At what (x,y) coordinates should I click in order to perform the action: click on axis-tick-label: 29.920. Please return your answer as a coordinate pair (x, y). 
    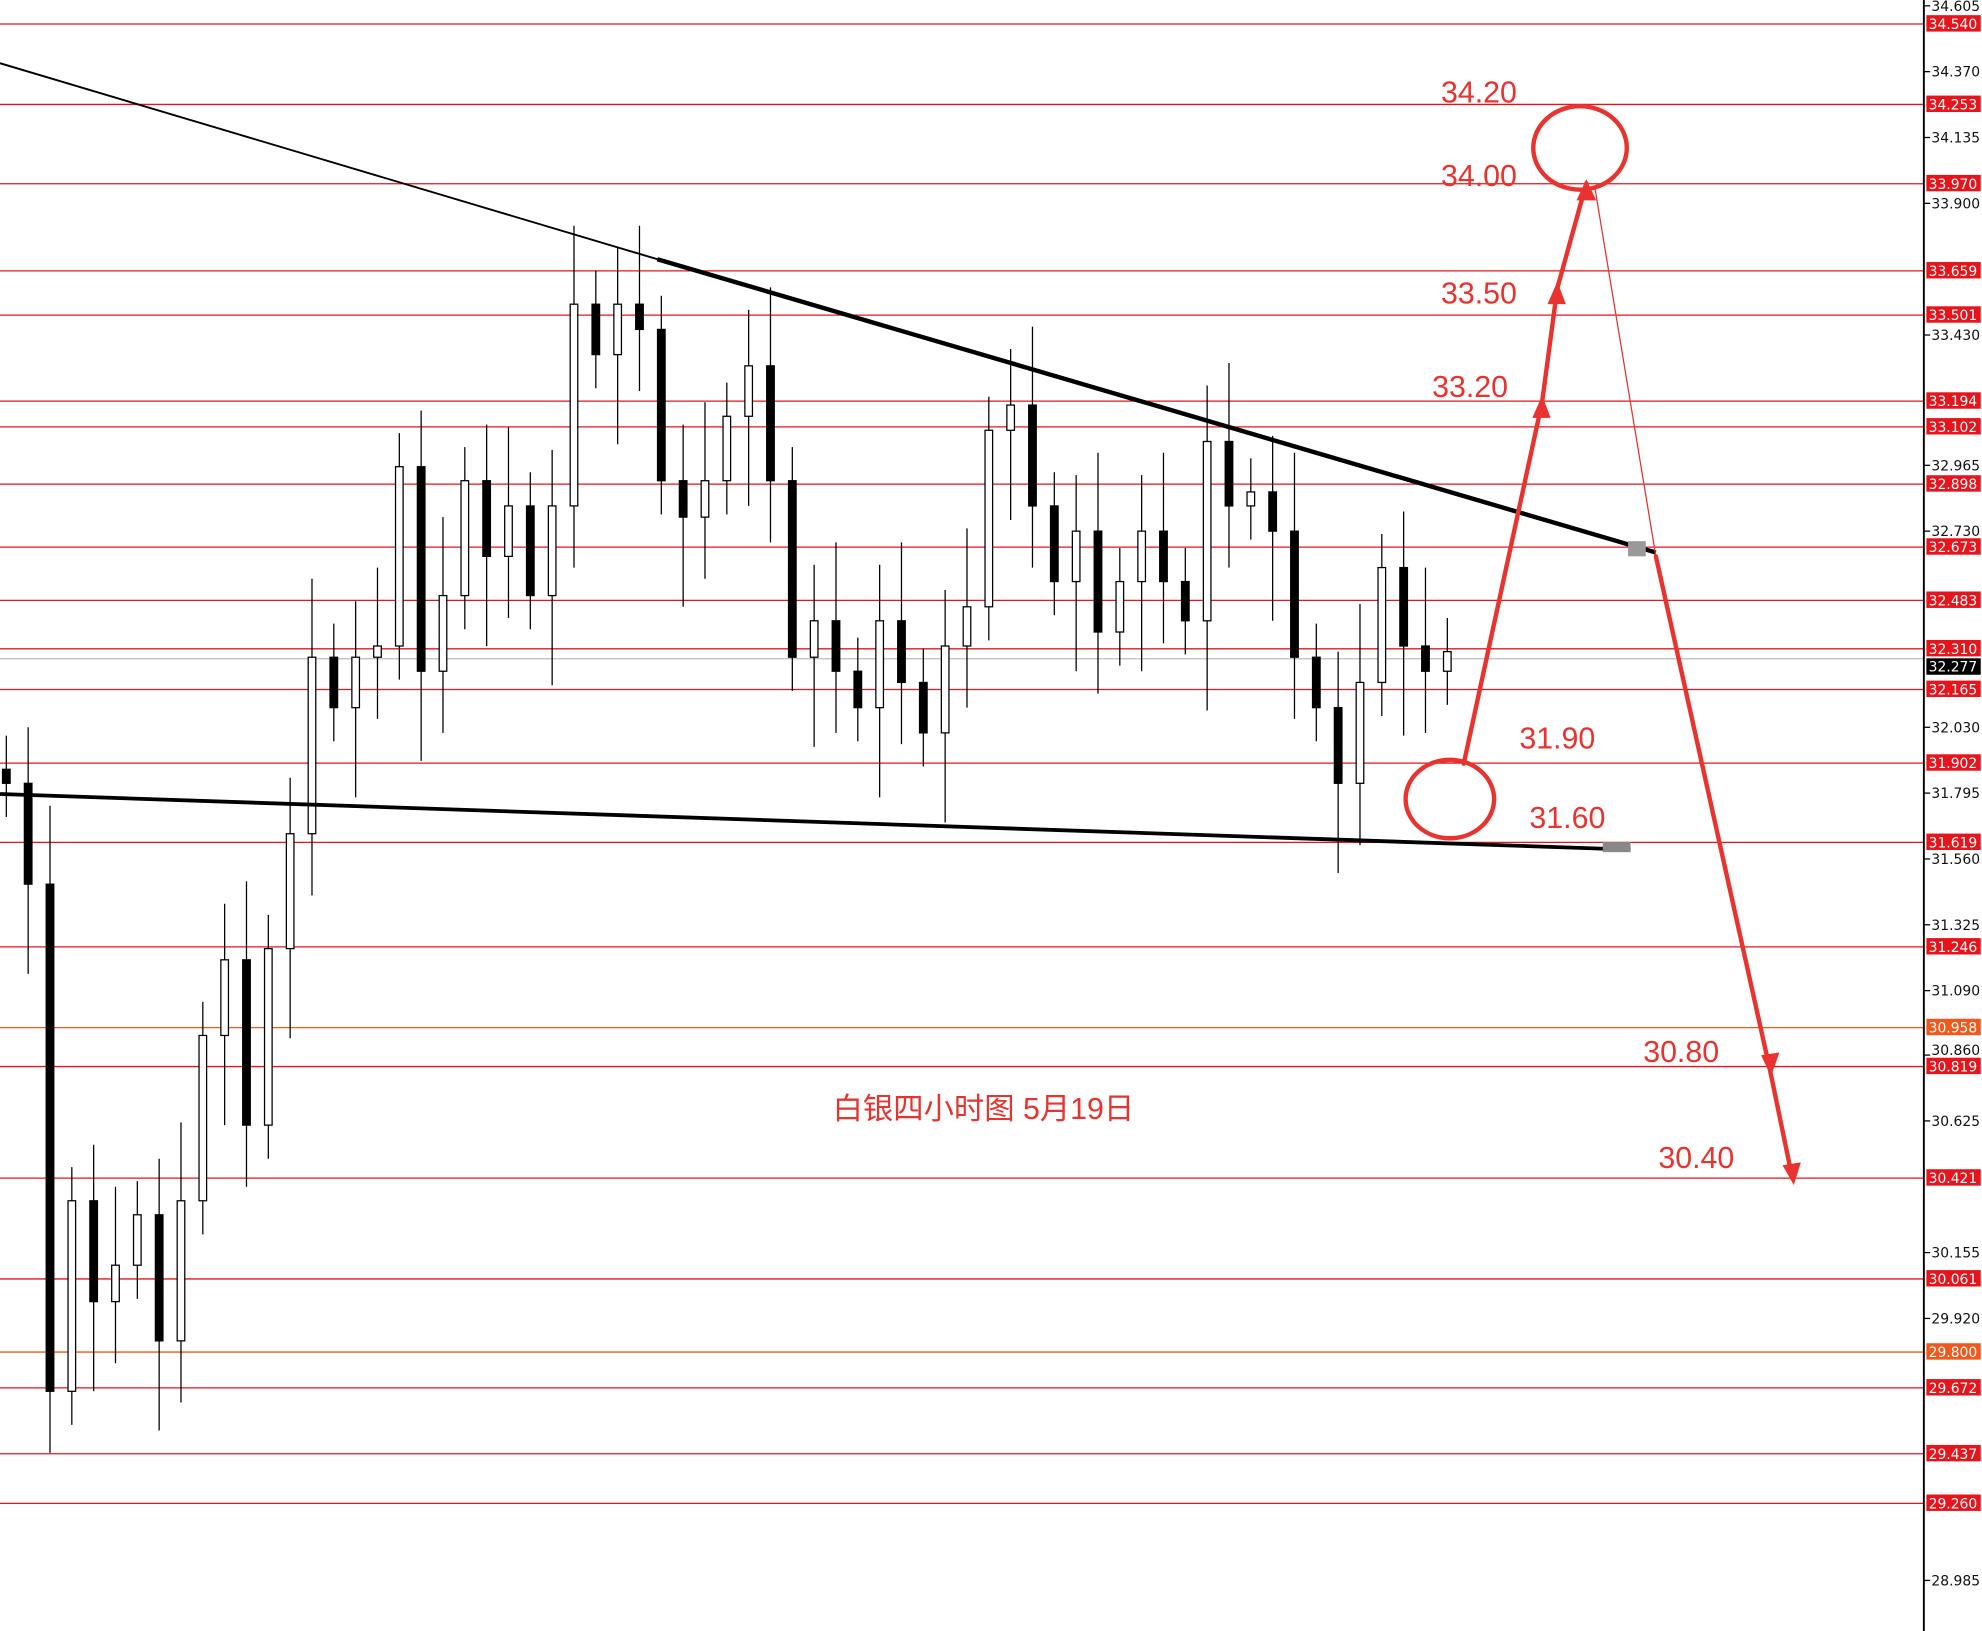
    Looking at the image, I should click on (1955, 1320).